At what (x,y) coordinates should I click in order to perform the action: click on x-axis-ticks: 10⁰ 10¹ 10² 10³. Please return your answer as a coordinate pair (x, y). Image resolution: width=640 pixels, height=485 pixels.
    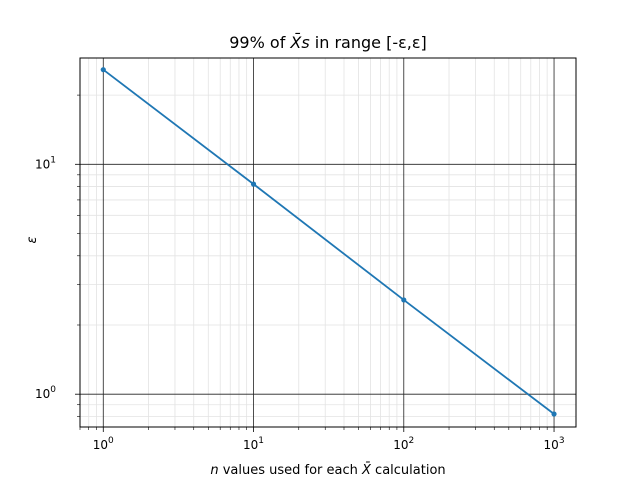
    Looking at the image, I should click on (322, 439).